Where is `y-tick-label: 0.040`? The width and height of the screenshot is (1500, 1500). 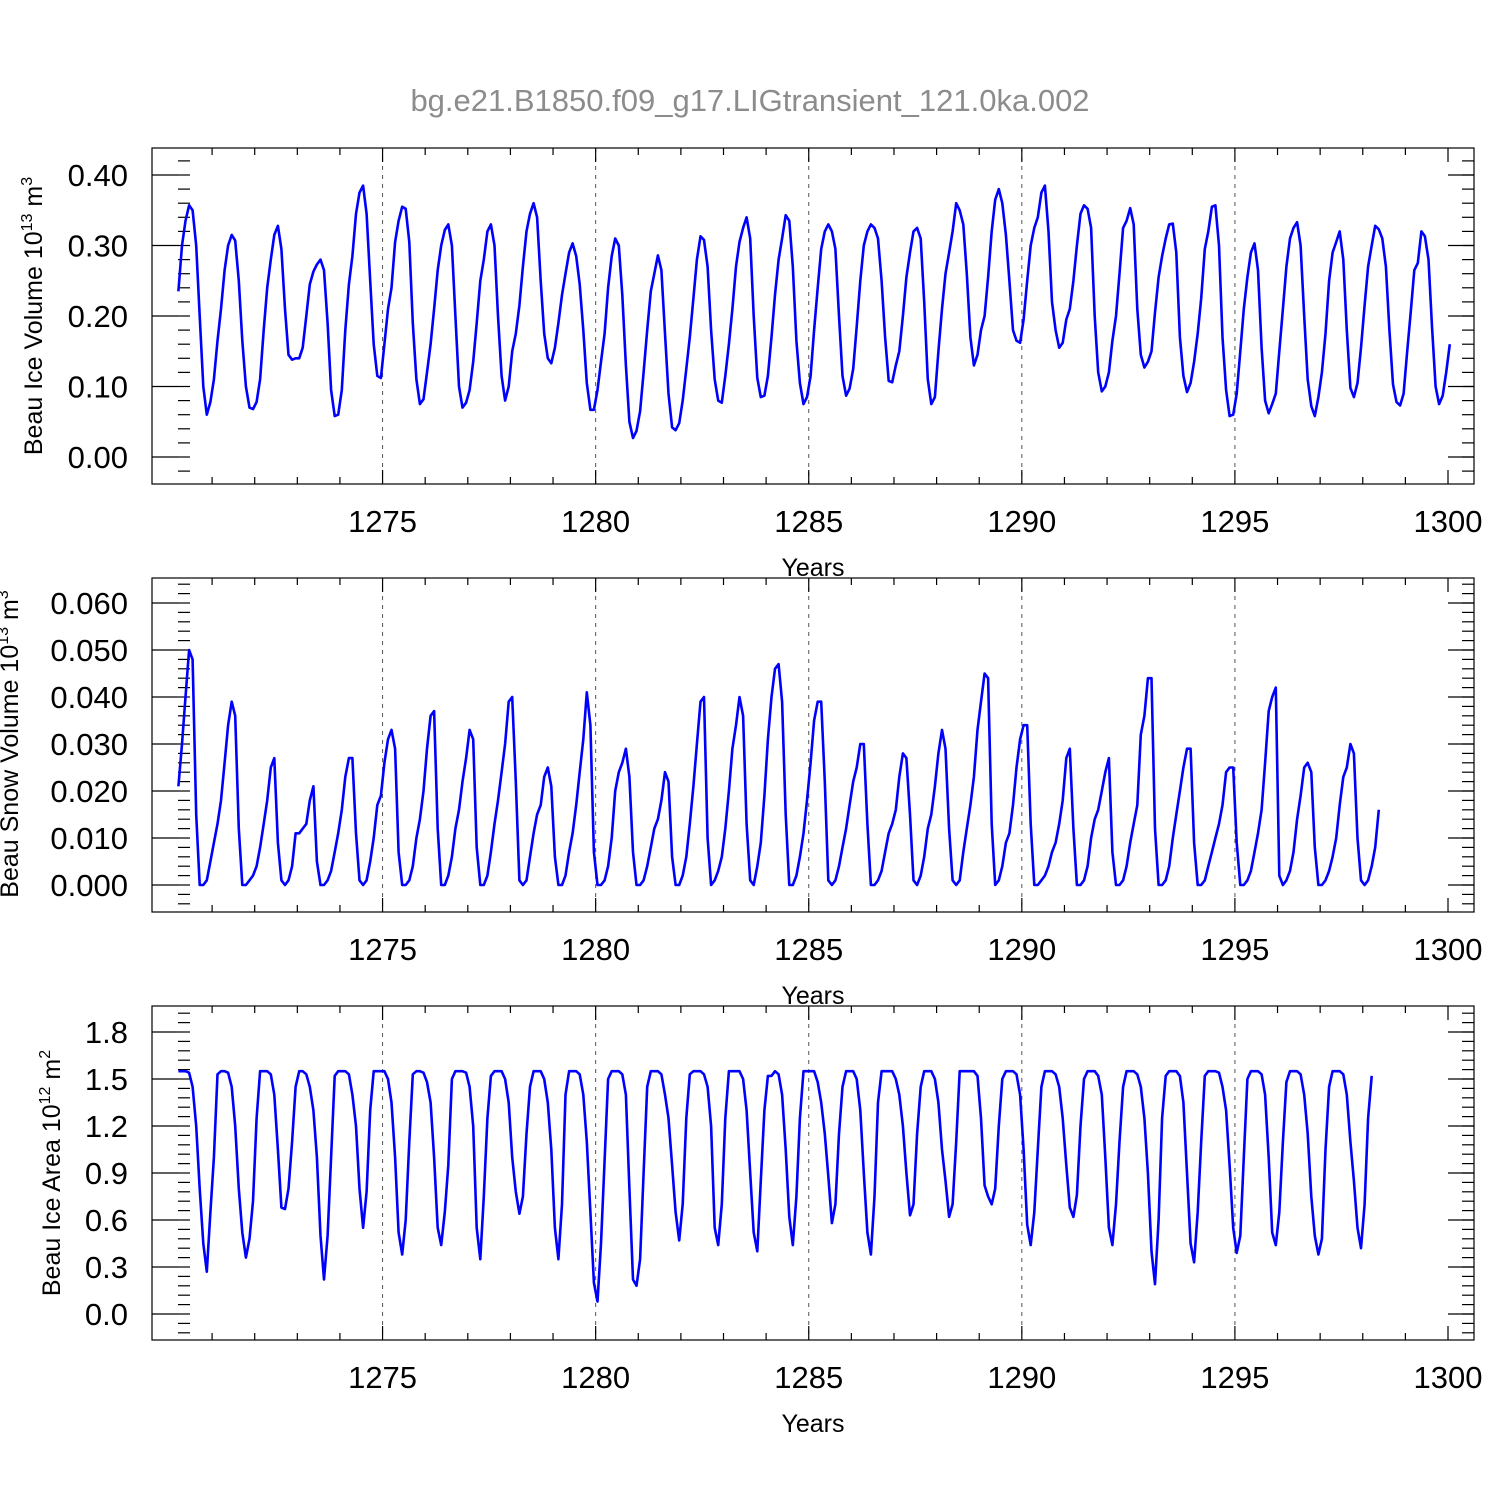
y-tick-label: 0.040 is located at coordinates (89, 697).